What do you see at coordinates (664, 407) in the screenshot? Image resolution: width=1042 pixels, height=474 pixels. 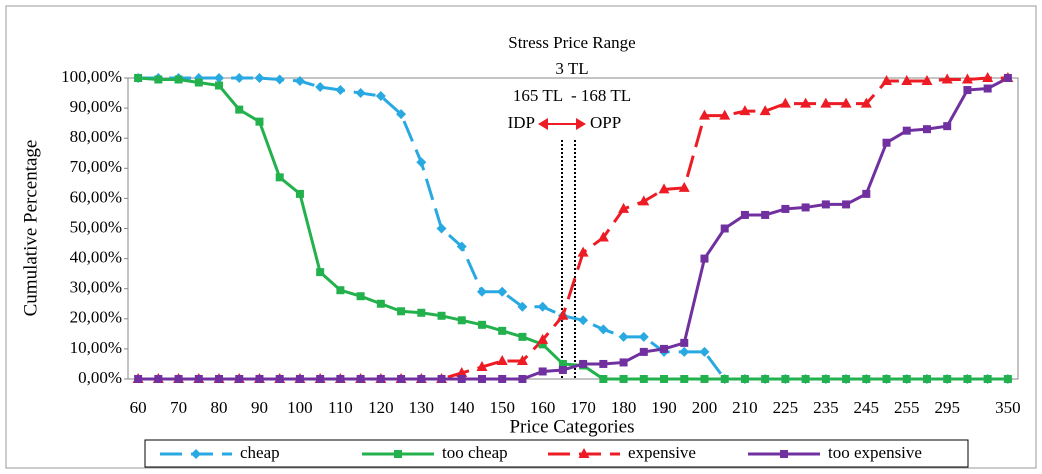 I see `x-tick-label: 190` at bounding box center [664, 407].